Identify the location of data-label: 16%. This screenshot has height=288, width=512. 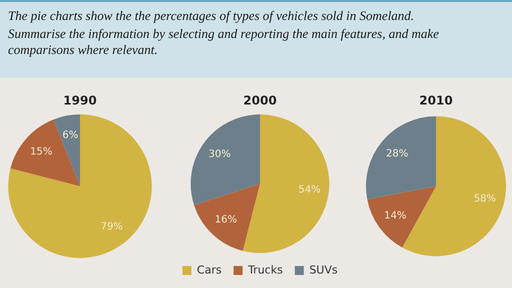
(225, 220).